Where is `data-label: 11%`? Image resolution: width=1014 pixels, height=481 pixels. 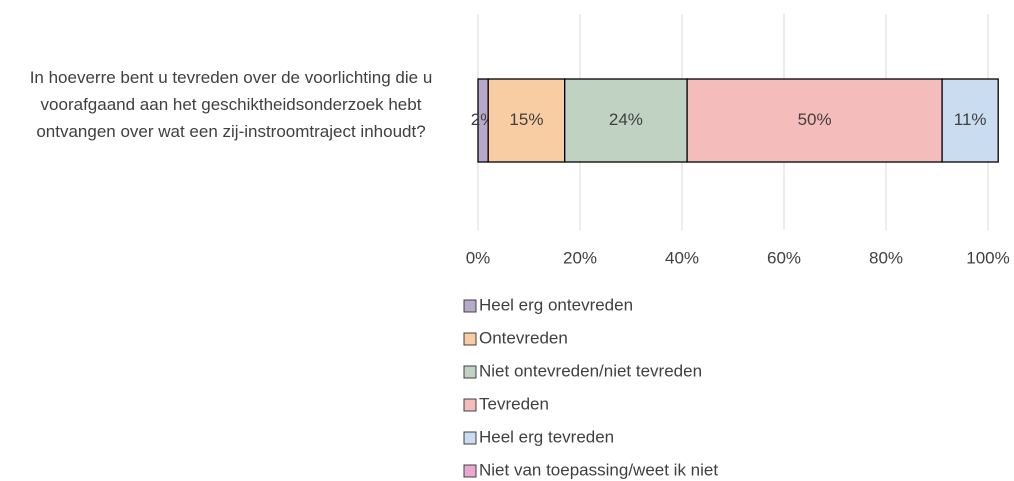 data-label: 11% is located at coordinates (970, 119).